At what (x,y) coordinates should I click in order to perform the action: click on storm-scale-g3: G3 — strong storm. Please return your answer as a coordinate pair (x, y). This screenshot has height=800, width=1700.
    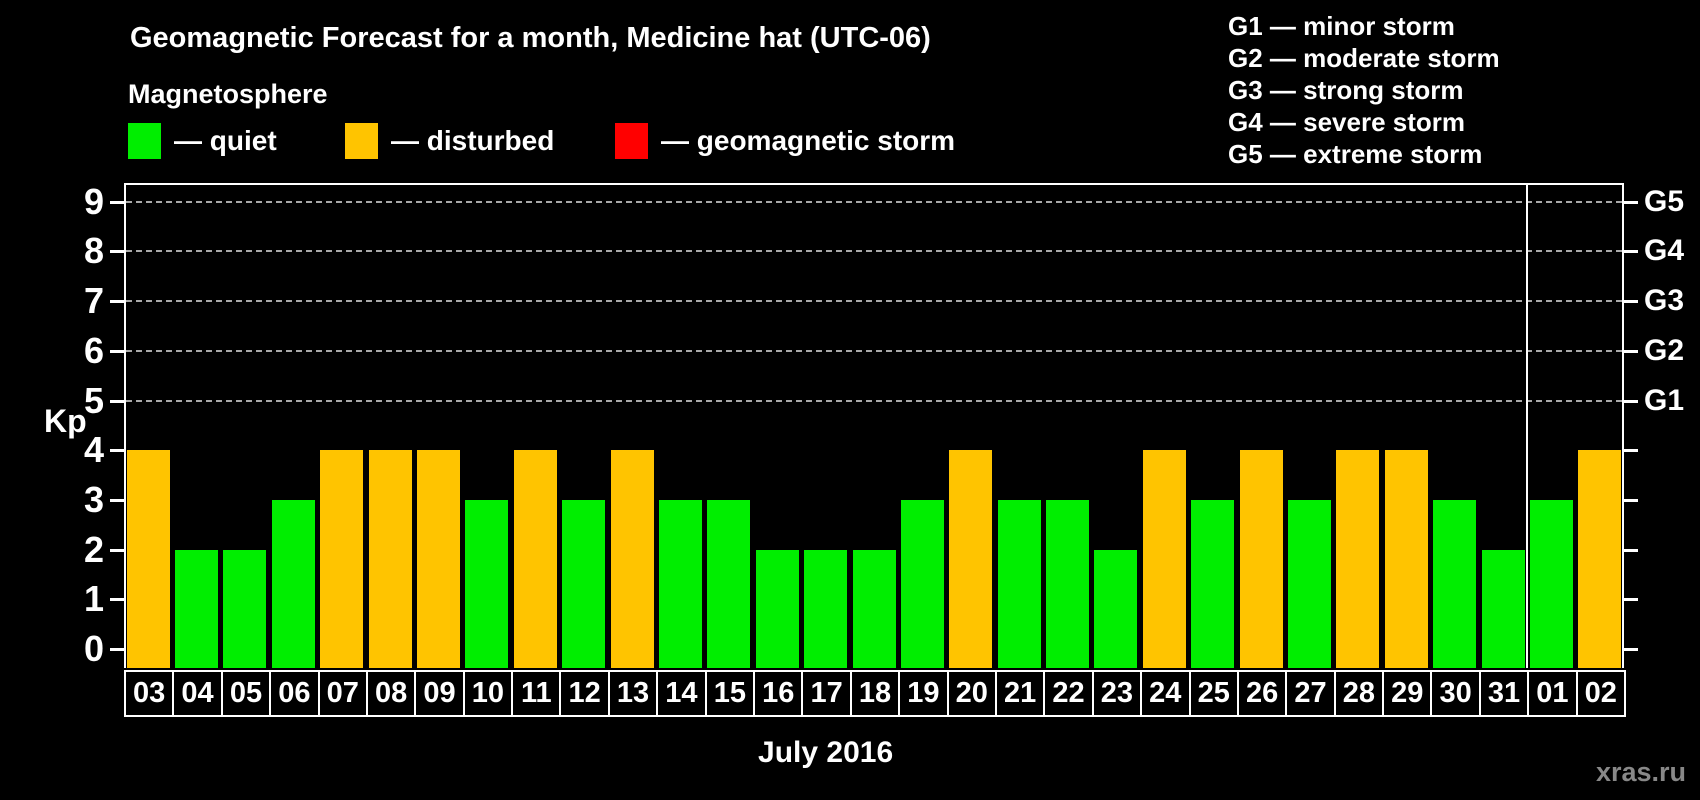
    Looking at the image, I should click on (1346, 90).